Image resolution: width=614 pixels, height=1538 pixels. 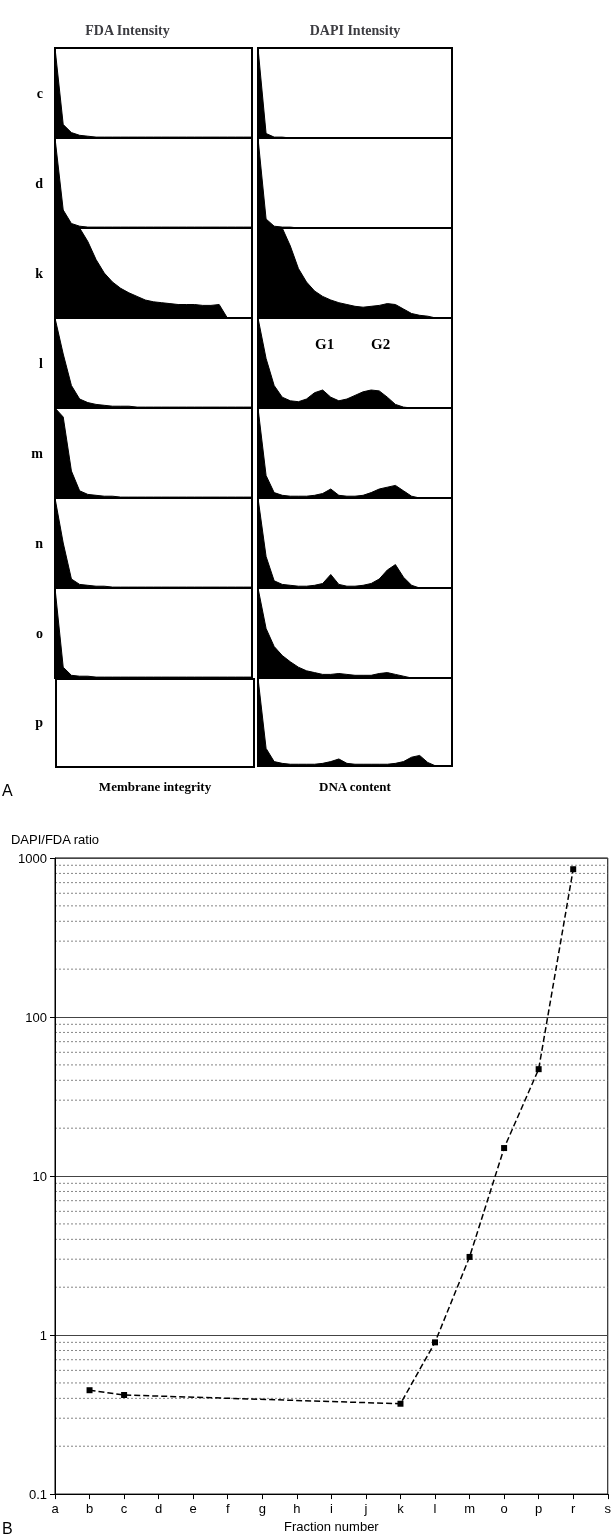 What do you see at coordinates (355, 30) in the screenshot?
I see `chart-title: DAPI Intensity` at bounding box center [355, 30].